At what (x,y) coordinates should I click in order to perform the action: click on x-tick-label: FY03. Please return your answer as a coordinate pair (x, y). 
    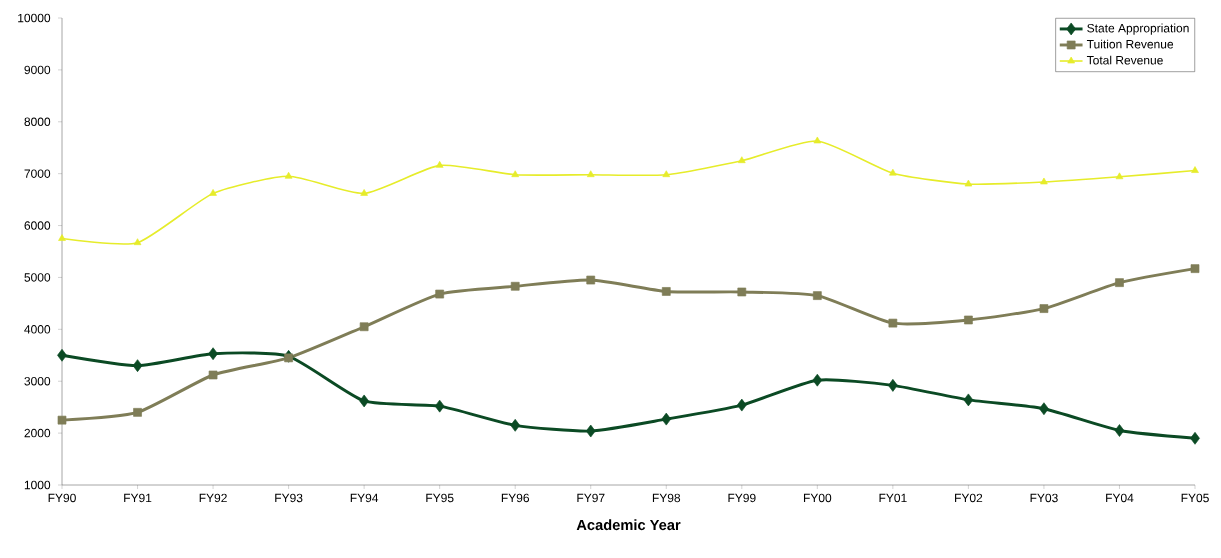
    Looking at the image, I should click on (1044, 498).